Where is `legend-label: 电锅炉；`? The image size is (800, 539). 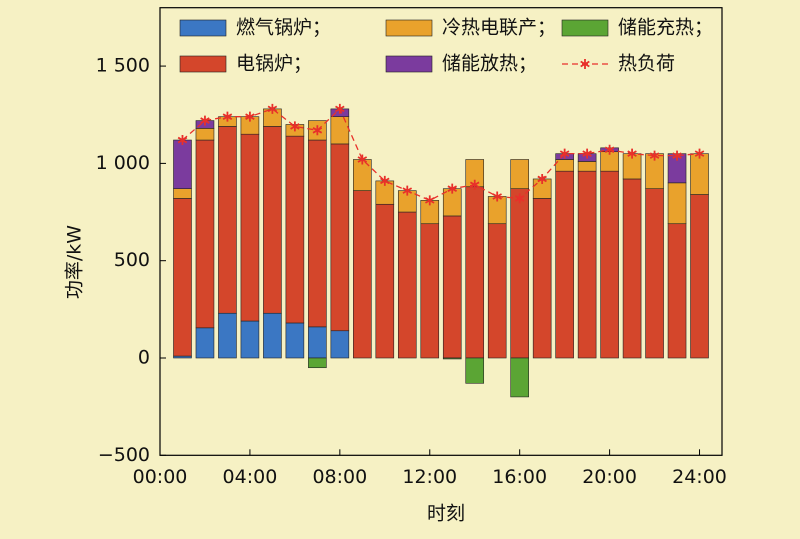
legend-label: 电锅炉； is located at coordinates (274, 64).